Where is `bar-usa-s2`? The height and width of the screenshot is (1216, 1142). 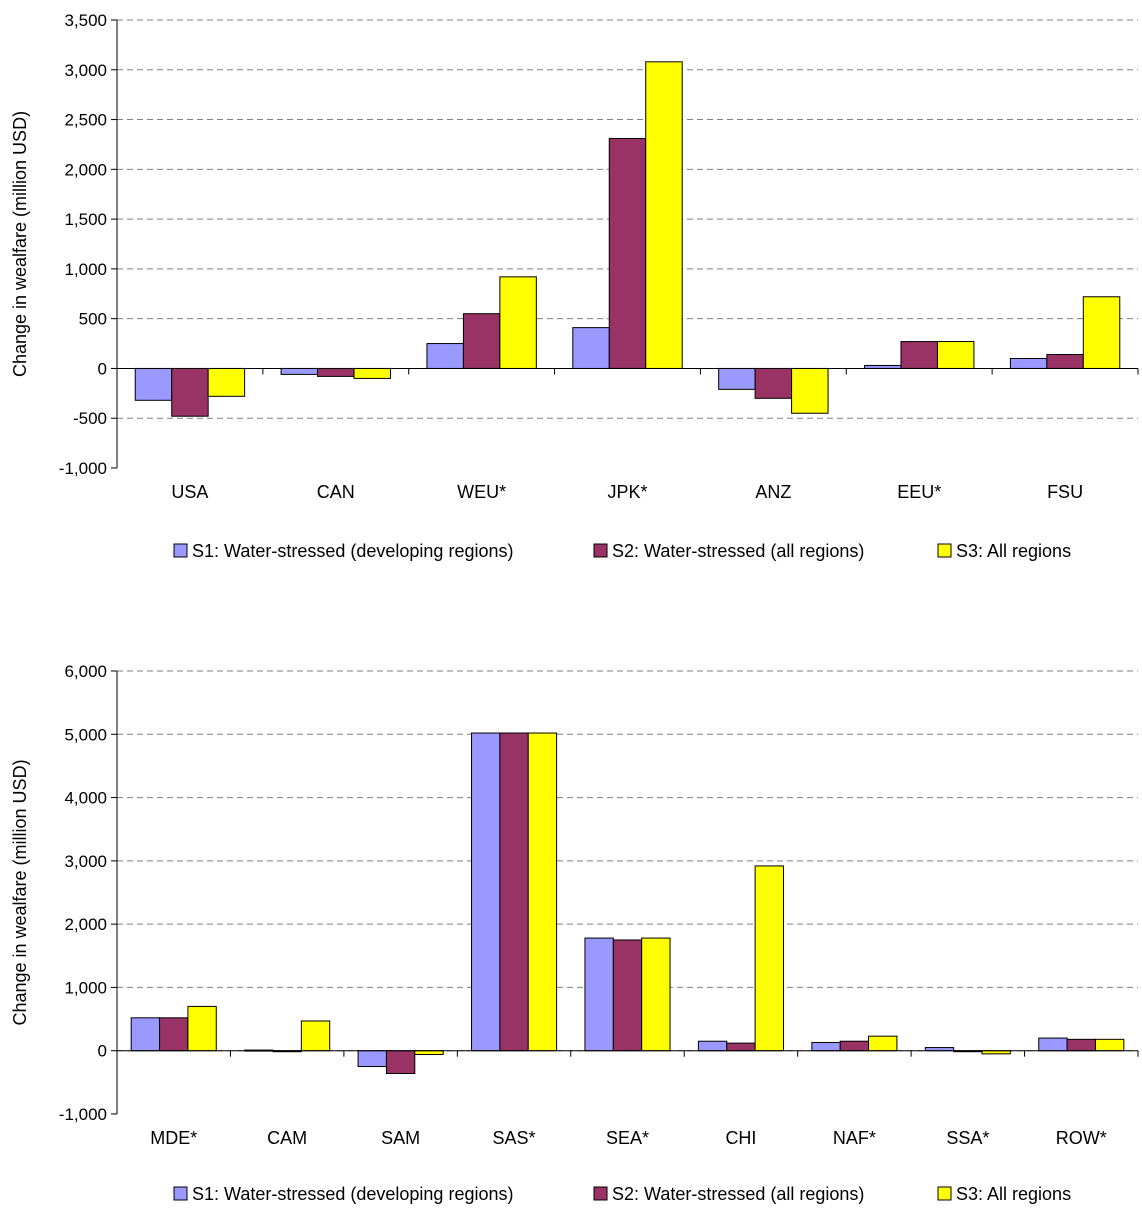 bar-usa-s2 is located at coordinates (190, 392).